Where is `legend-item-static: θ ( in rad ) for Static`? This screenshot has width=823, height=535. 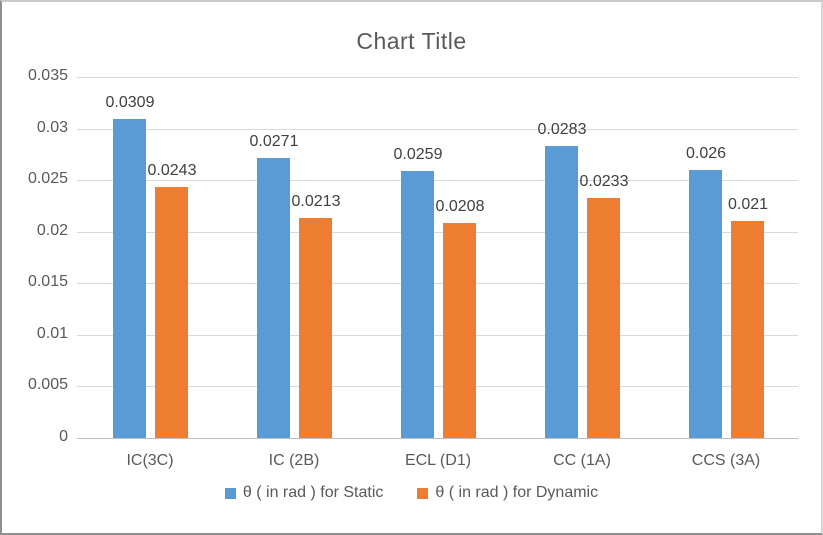
legend-item-static: θ ( in rad ) for Static is located at coordinates (304, 493).